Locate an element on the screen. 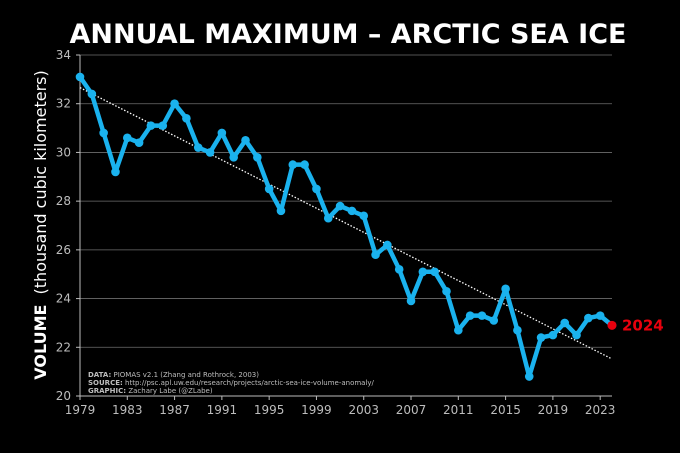 The height and width of the screenshot is (453, 680). y-axis-label-units: (thousand cubic kilometers) is located at coordinates (40, 182).